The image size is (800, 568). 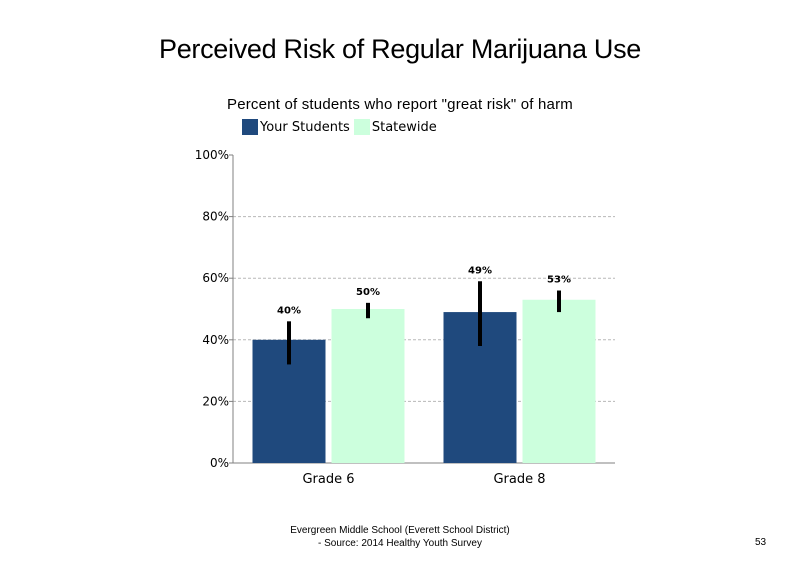 I want to click on data-label: 49%, so click(x=480, y=270).